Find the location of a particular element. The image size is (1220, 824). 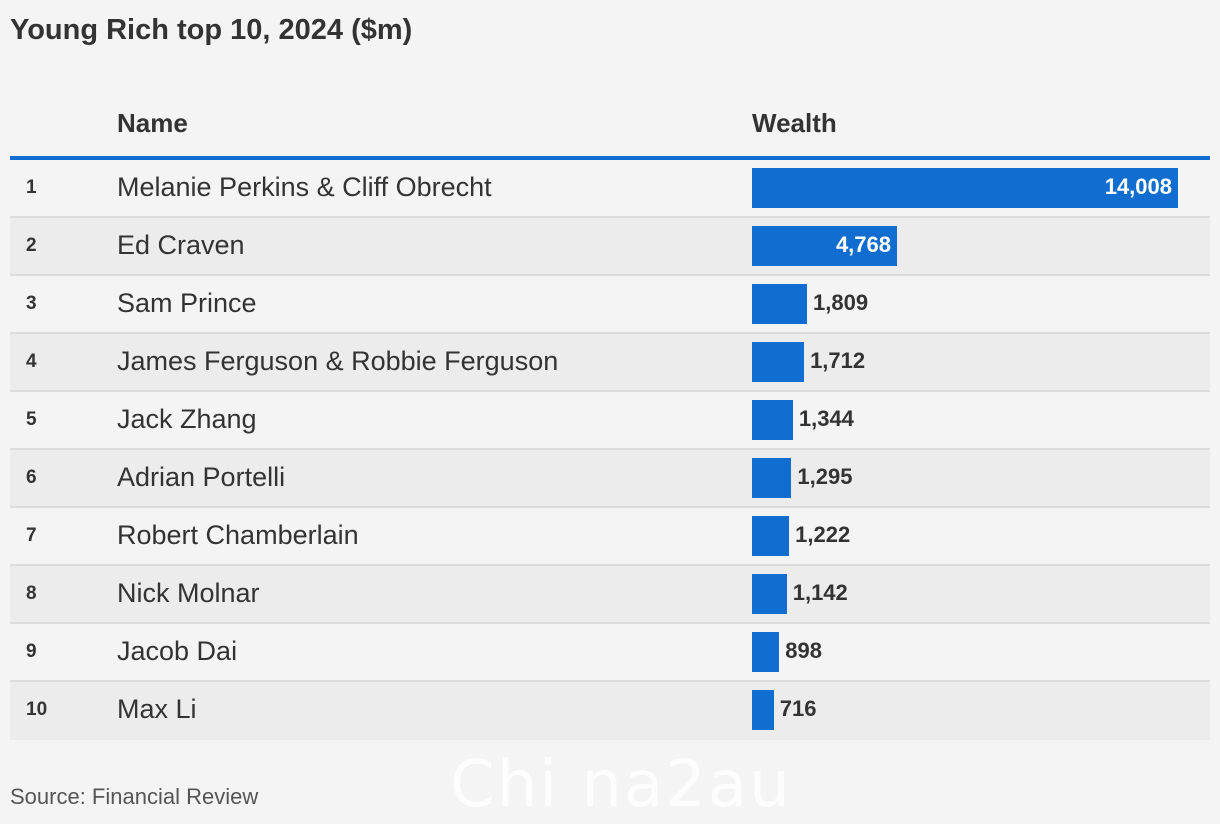

table-row: 8 Nick Molnar 1,142 is located at coordinates (610, 595).